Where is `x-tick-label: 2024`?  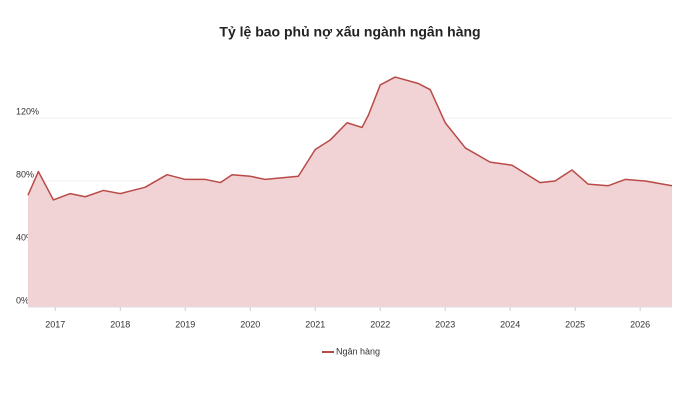
x-tick-label: 2024 is located at coordinates (510, 324).